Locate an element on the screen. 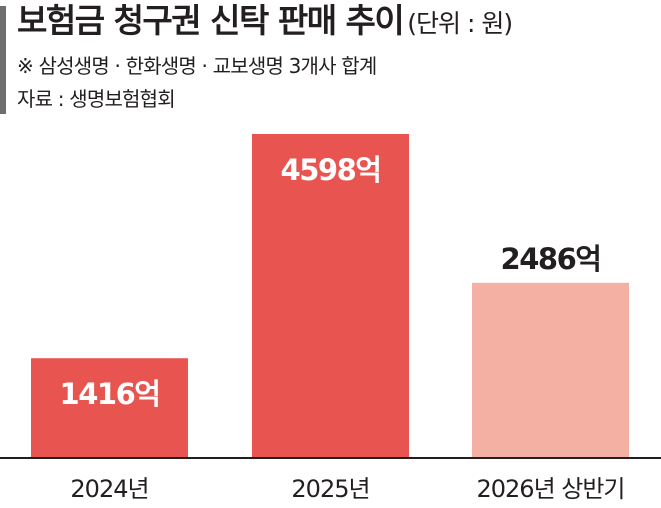 The height and width of the screenshot is (508, 661). value-label-3: 2486억 is located at coordinates (551, 259).